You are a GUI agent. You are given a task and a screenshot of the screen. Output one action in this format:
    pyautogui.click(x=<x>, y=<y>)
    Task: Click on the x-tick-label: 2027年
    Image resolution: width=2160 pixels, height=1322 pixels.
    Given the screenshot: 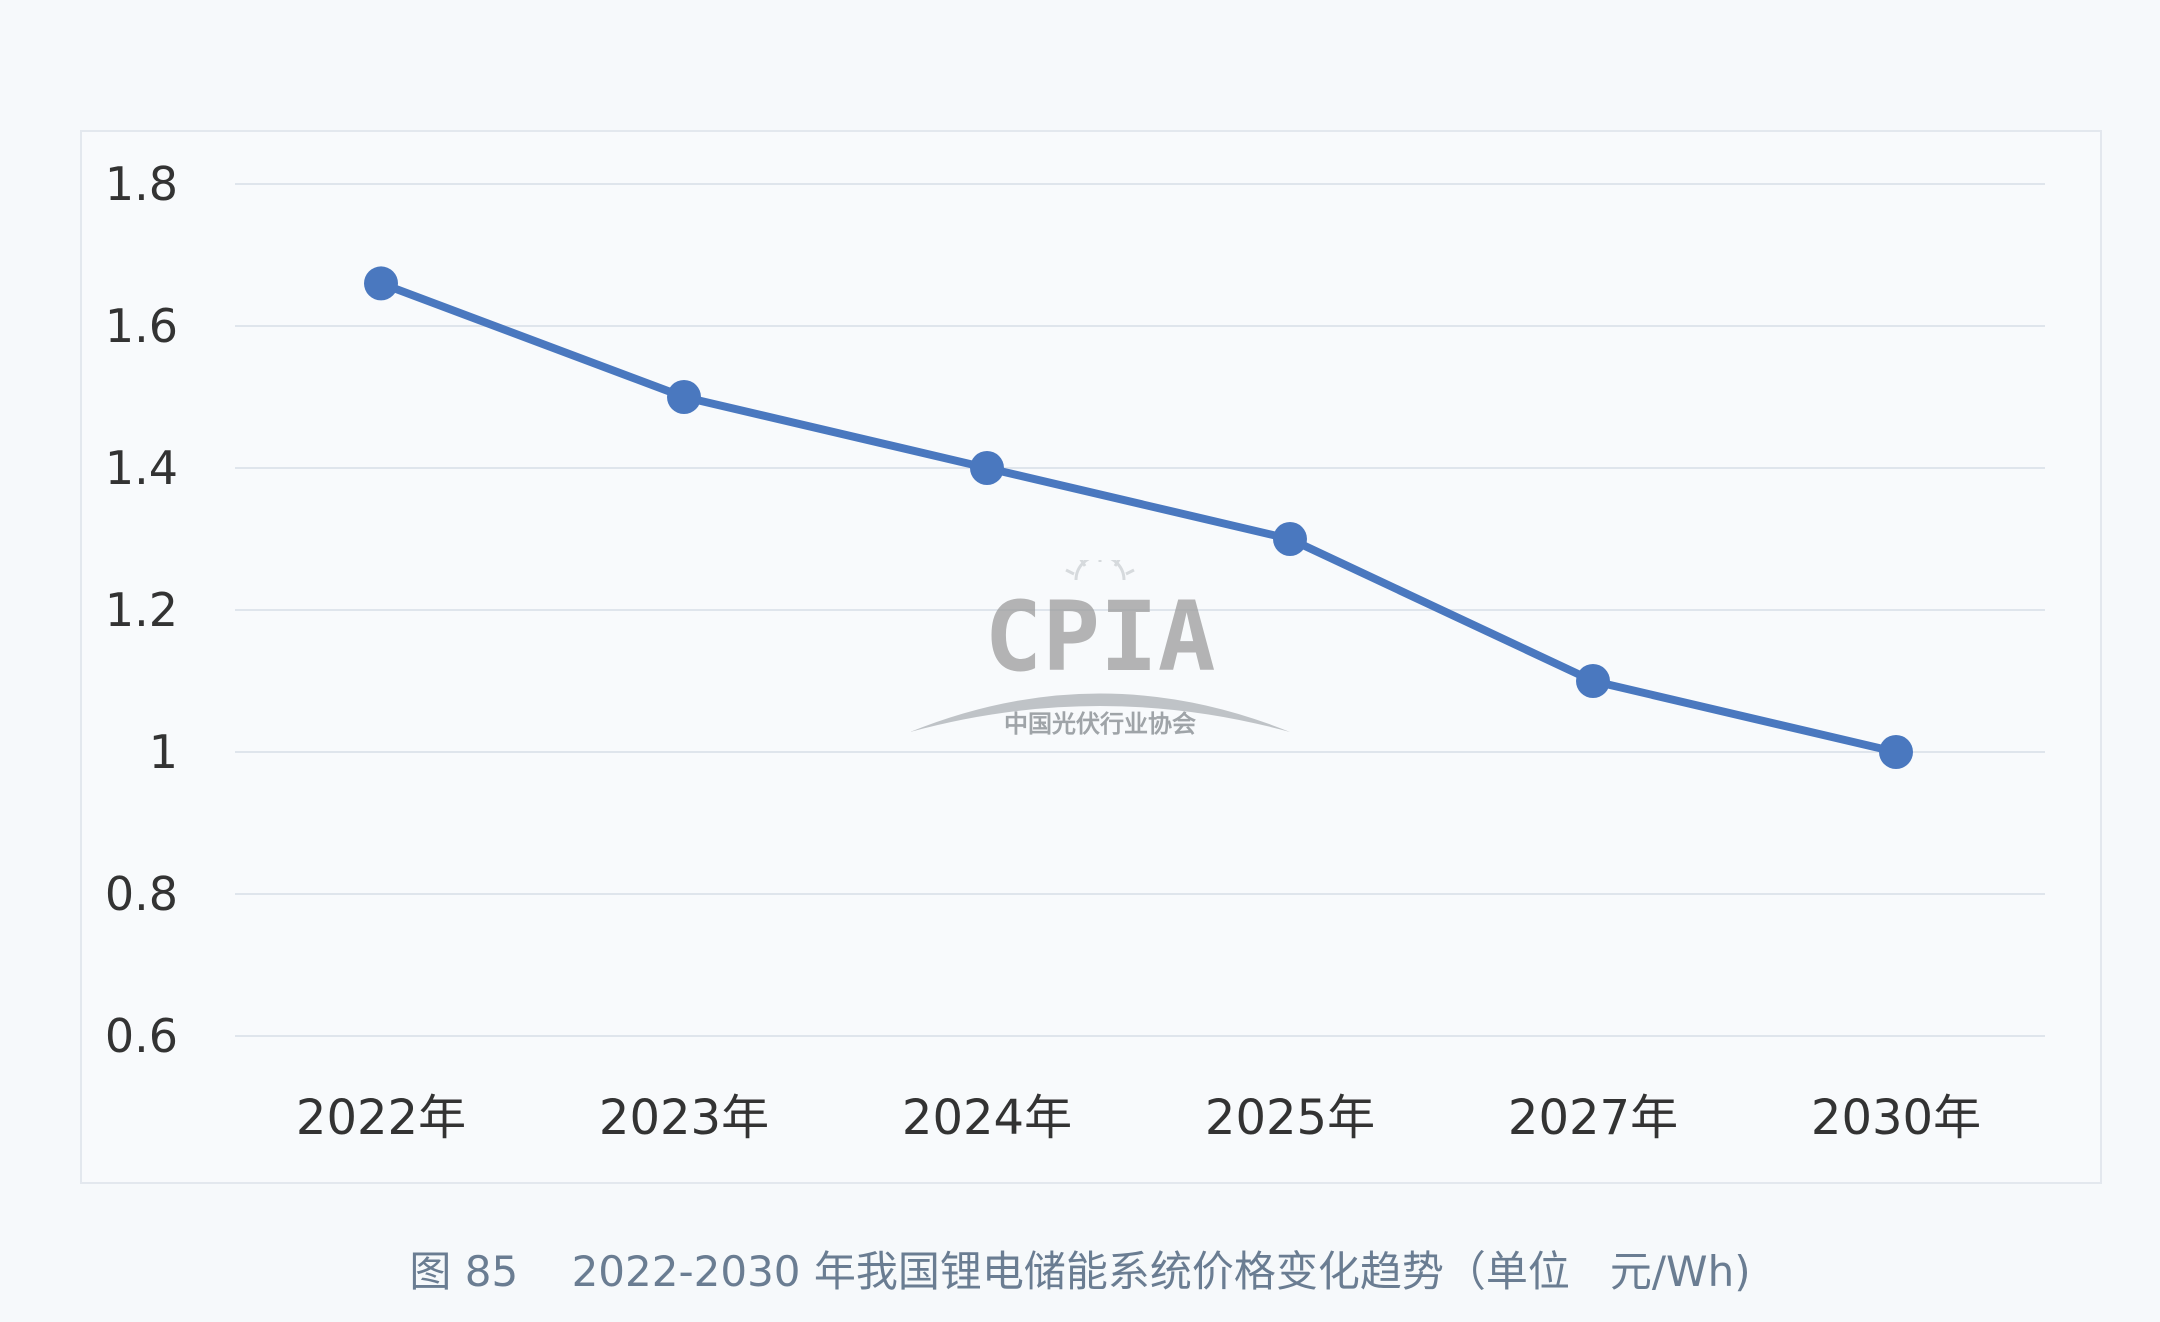 What is the action you would take?
    pyautogui.click(x=1593, y=1118)
    